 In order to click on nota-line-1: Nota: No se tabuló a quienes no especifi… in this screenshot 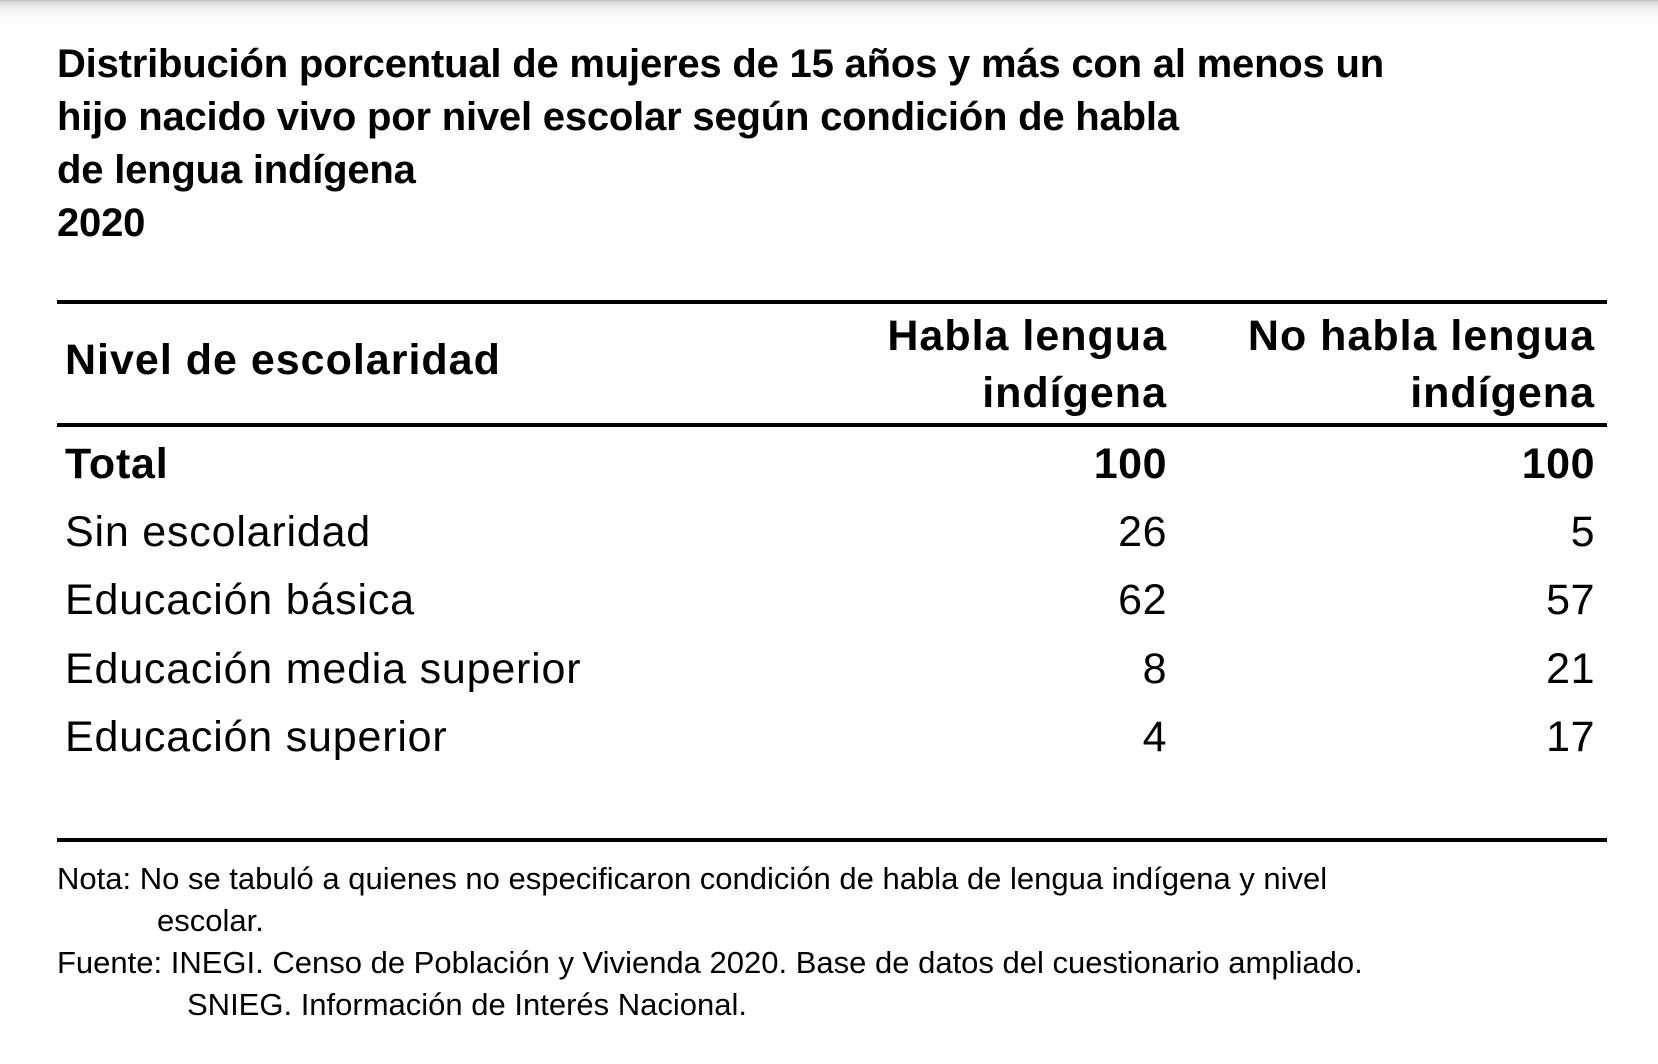, I will do `click(692, 878)`.